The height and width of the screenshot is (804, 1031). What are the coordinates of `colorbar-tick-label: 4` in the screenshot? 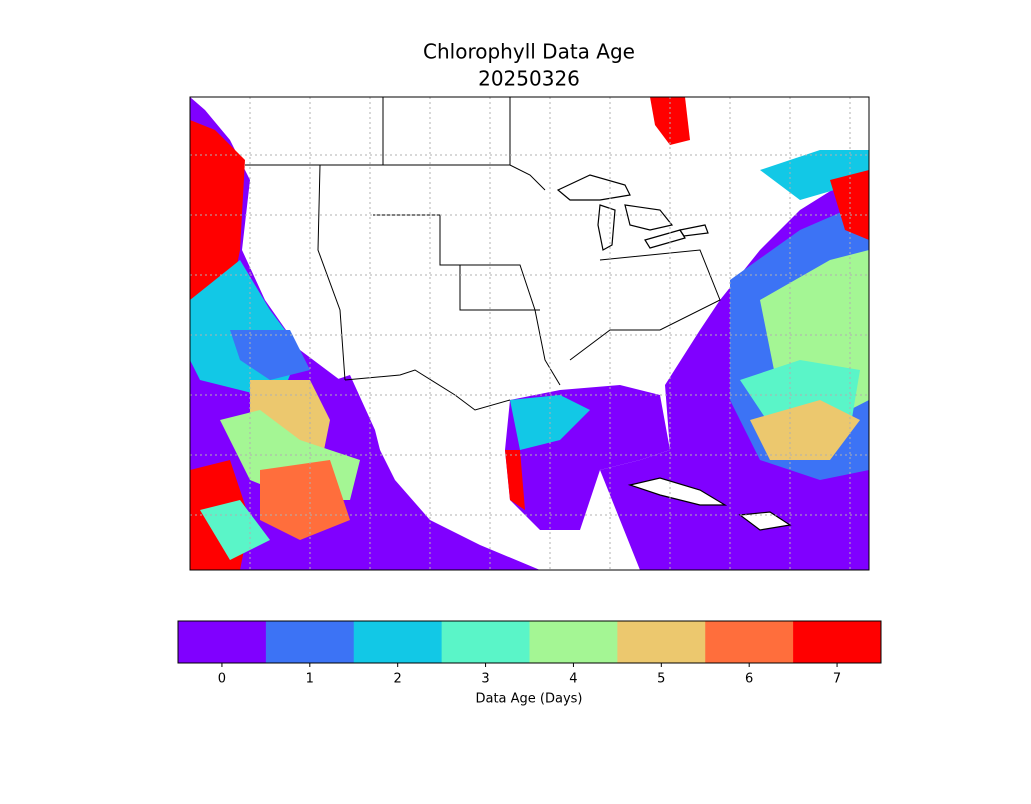 It's located at (573, 679).